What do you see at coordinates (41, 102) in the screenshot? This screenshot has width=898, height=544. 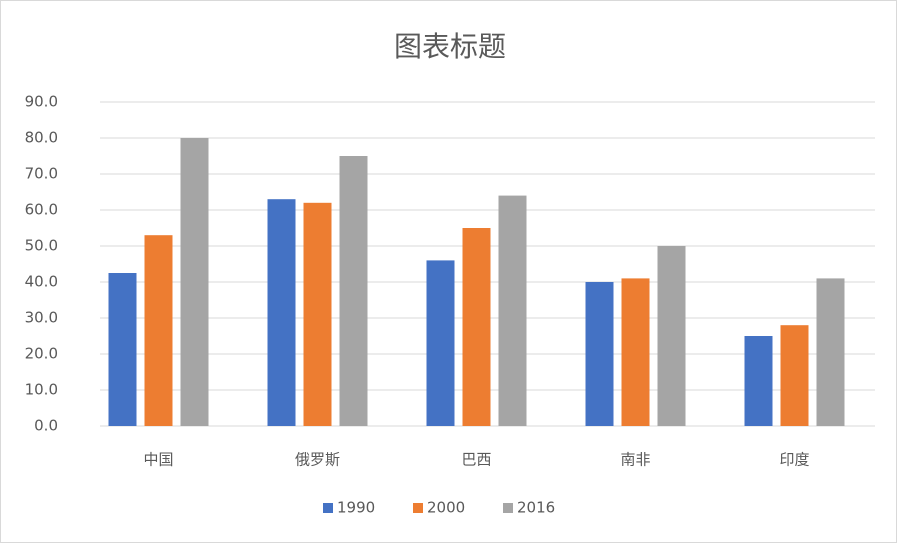 I see `y-tick-label: 90.0` at bounding box center [41, 102].